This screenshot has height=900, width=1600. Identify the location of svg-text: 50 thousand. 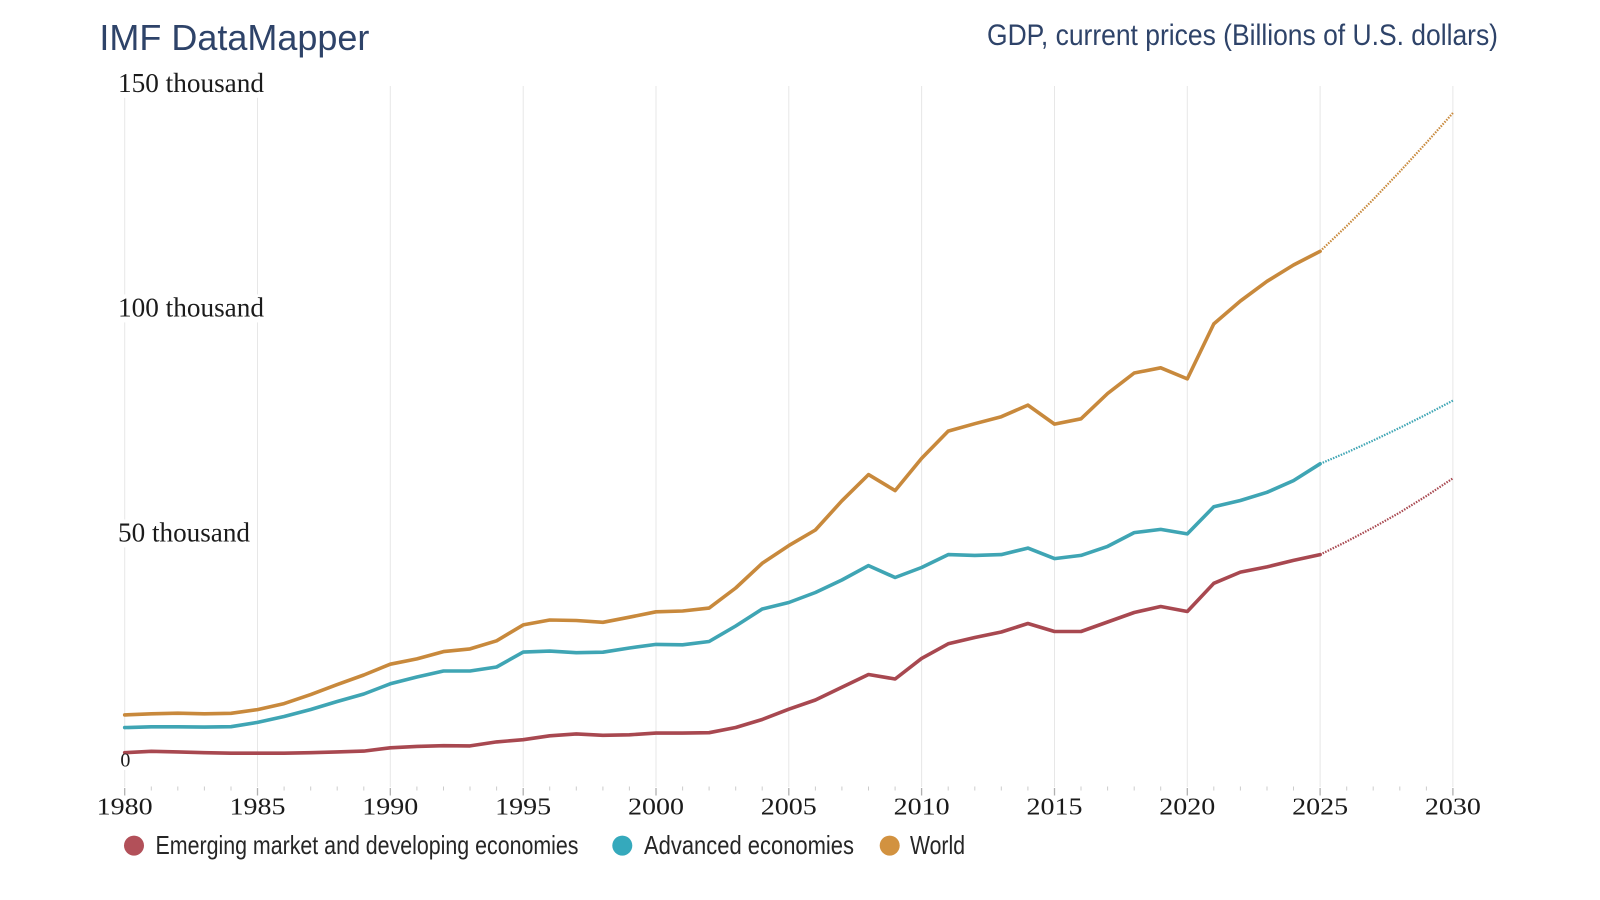
(184, 533).